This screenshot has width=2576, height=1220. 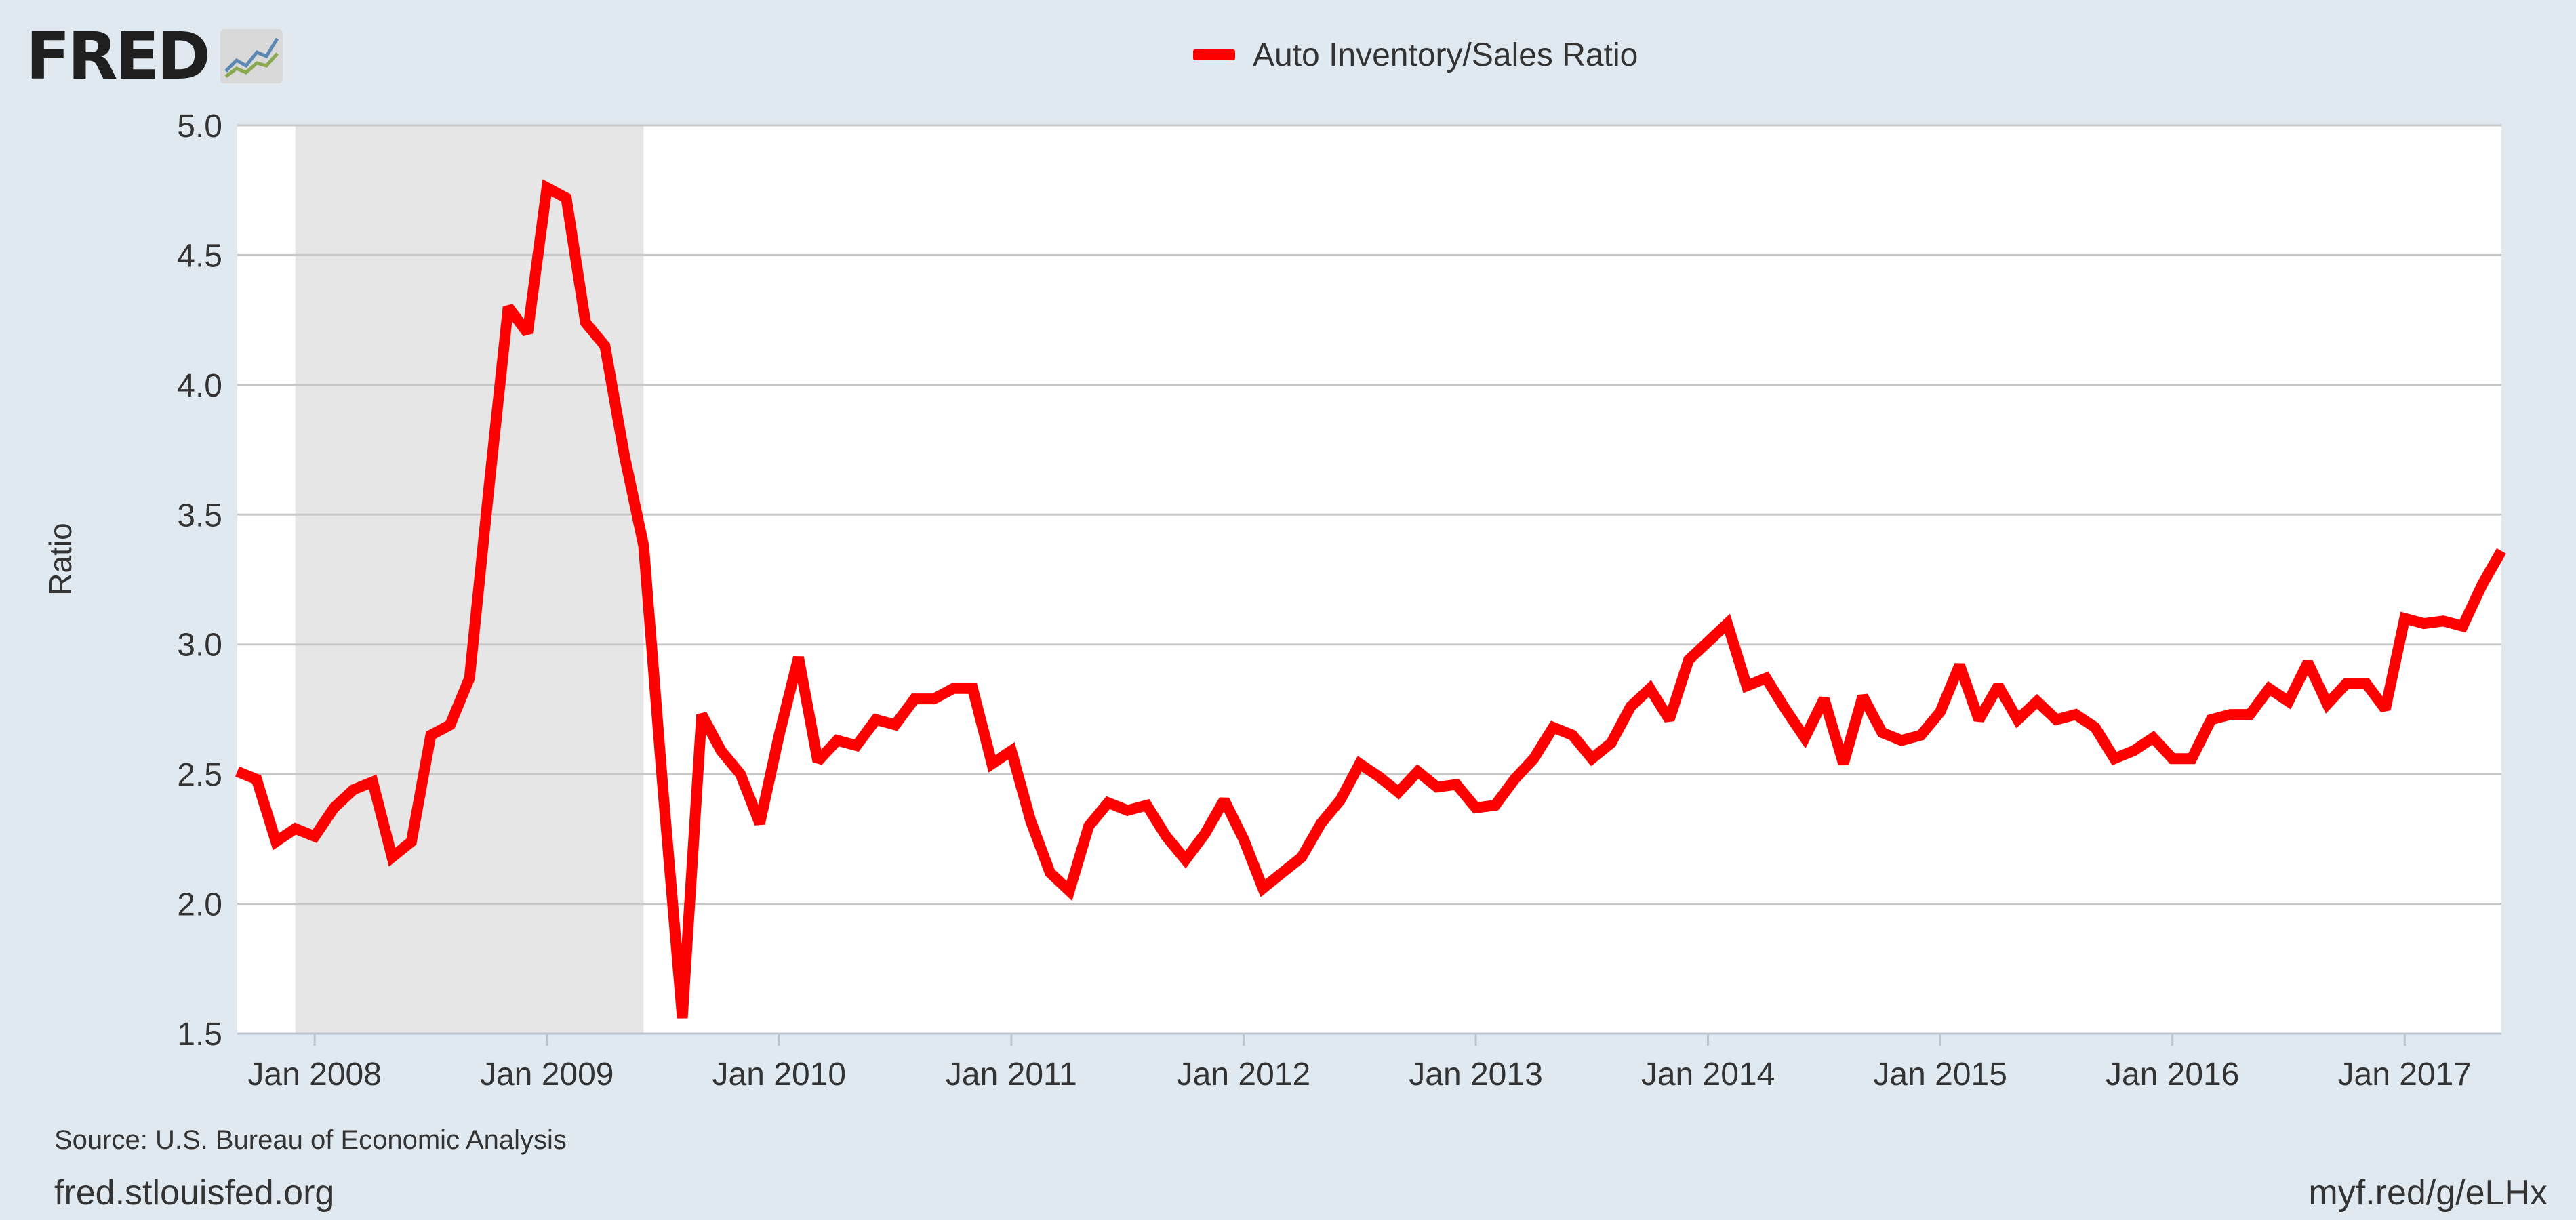 What do you see at coordinates (1940, 1075) in the screenshot?
I see `x-tick-label: Jan 2015` at bounding box center [1940, 1075].